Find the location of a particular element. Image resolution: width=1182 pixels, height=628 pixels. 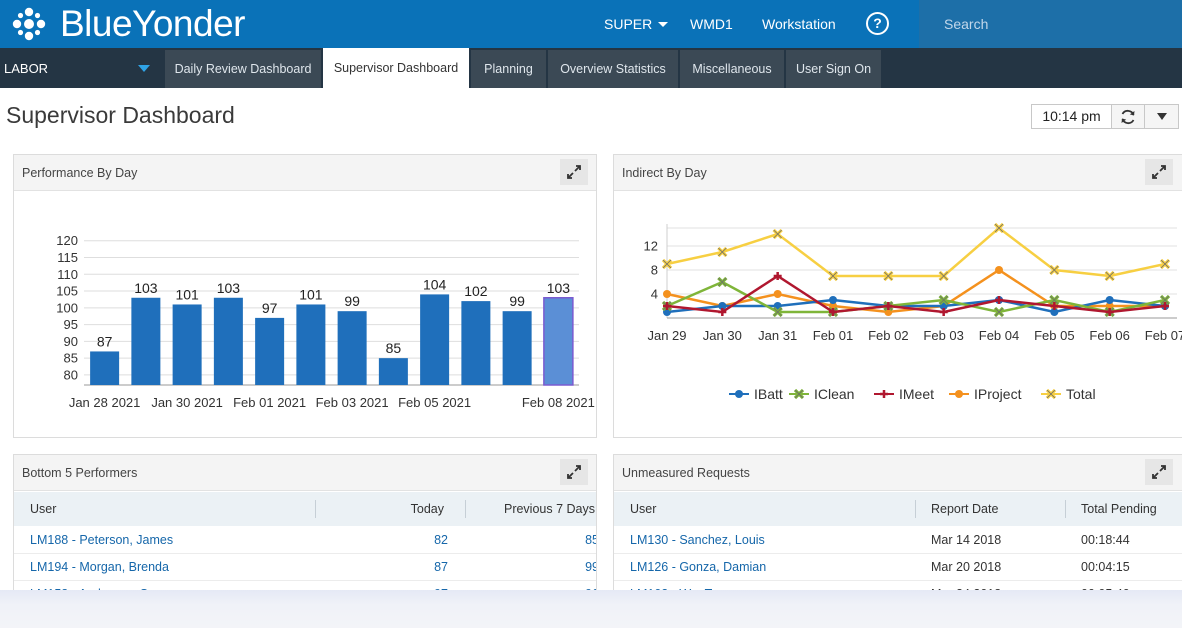

tab-miscellaneous: Miscellaneous is located at coordinates (732, 69).